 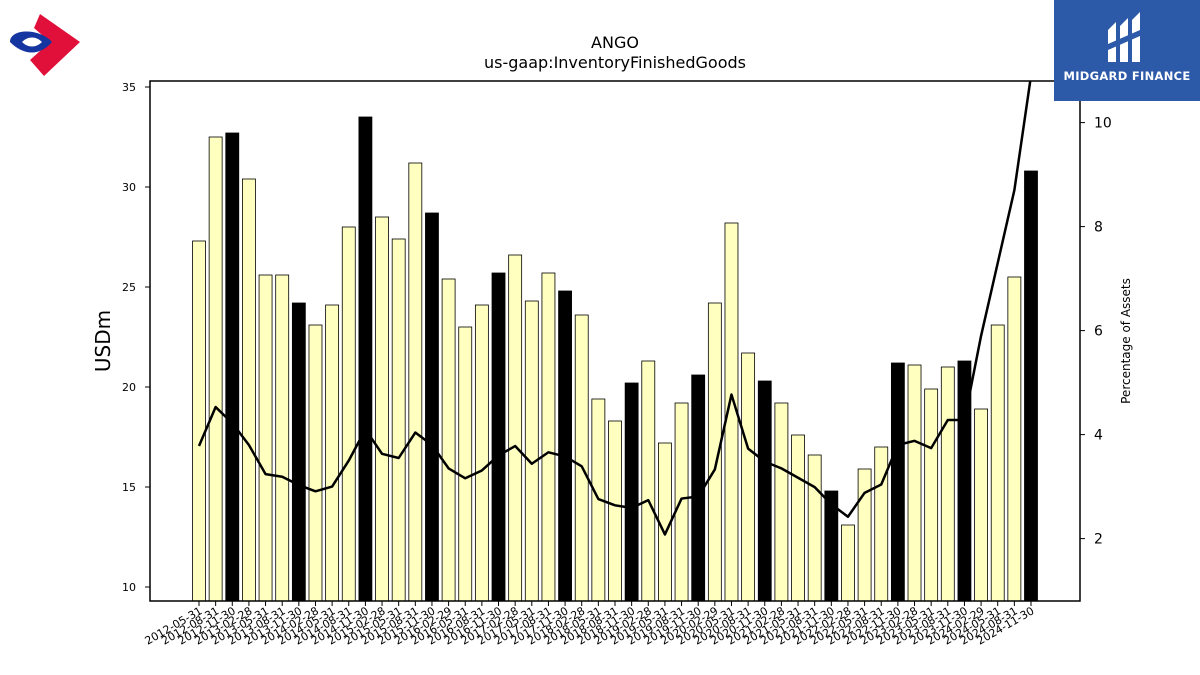 I want to click on y-tick-label: 20, so click(x=129, y=387).